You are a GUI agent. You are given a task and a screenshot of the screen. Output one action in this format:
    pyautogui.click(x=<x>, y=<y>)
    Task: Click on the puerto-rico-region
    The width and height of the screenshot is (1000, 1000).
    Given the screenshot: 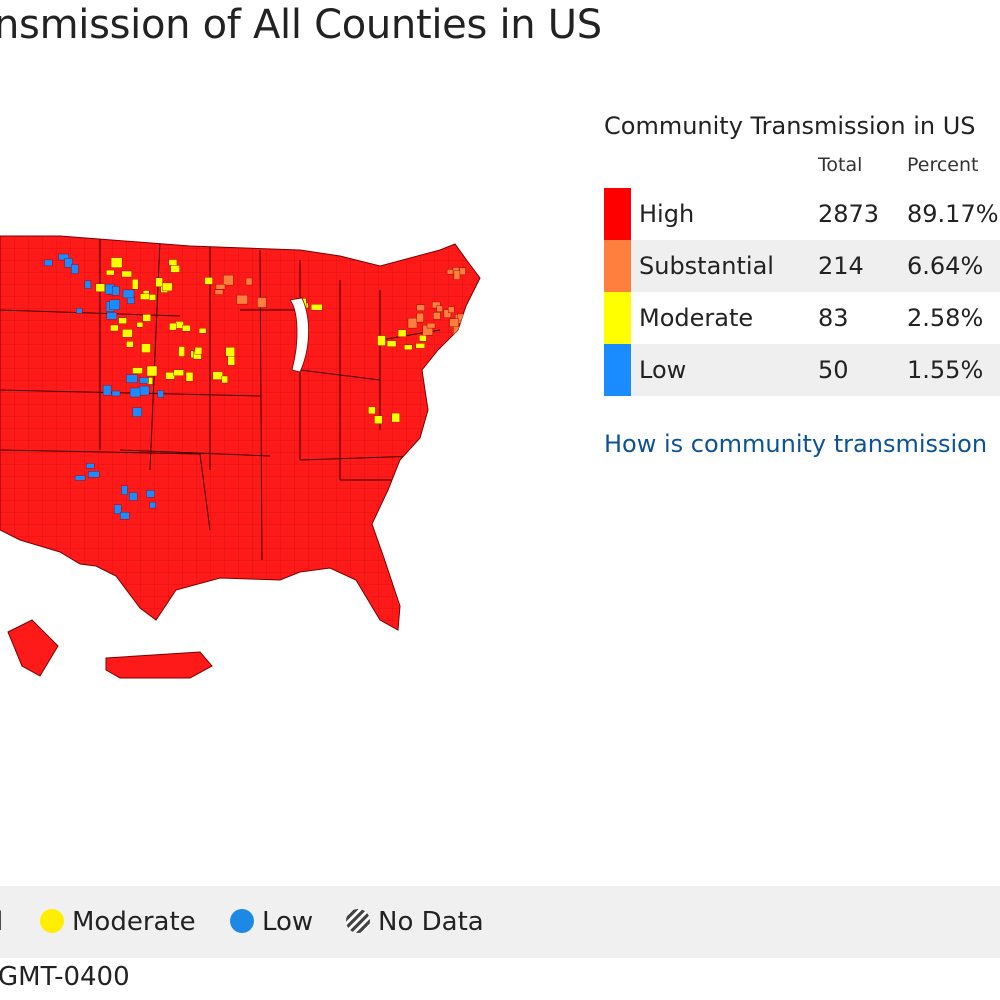 What is the action you would take?
    pyautogui.click(x=159, y=665)
    